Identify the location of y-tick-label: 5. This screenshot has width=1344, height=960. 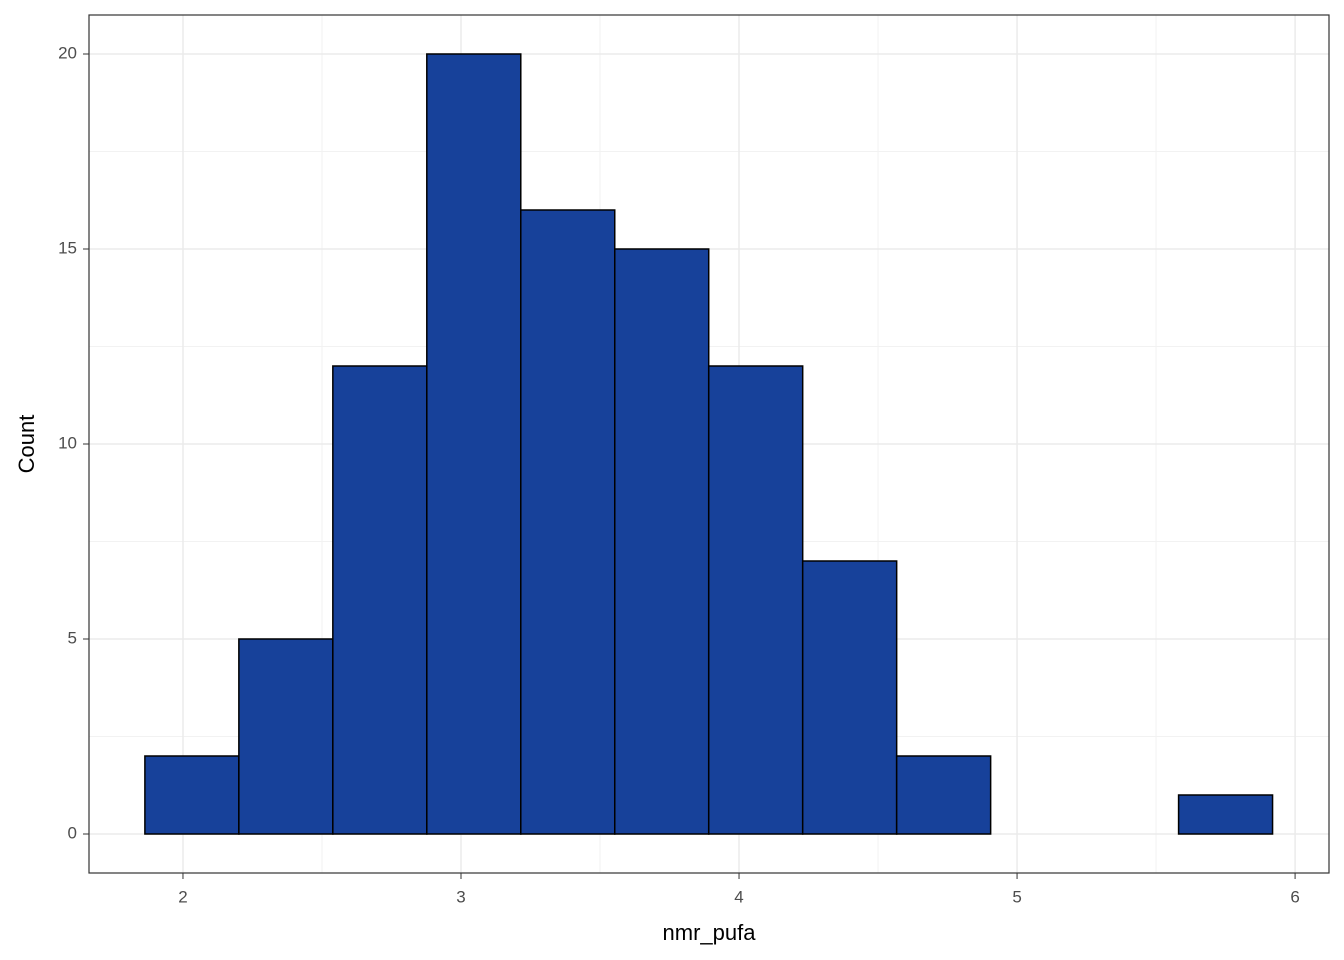
(72, 637).